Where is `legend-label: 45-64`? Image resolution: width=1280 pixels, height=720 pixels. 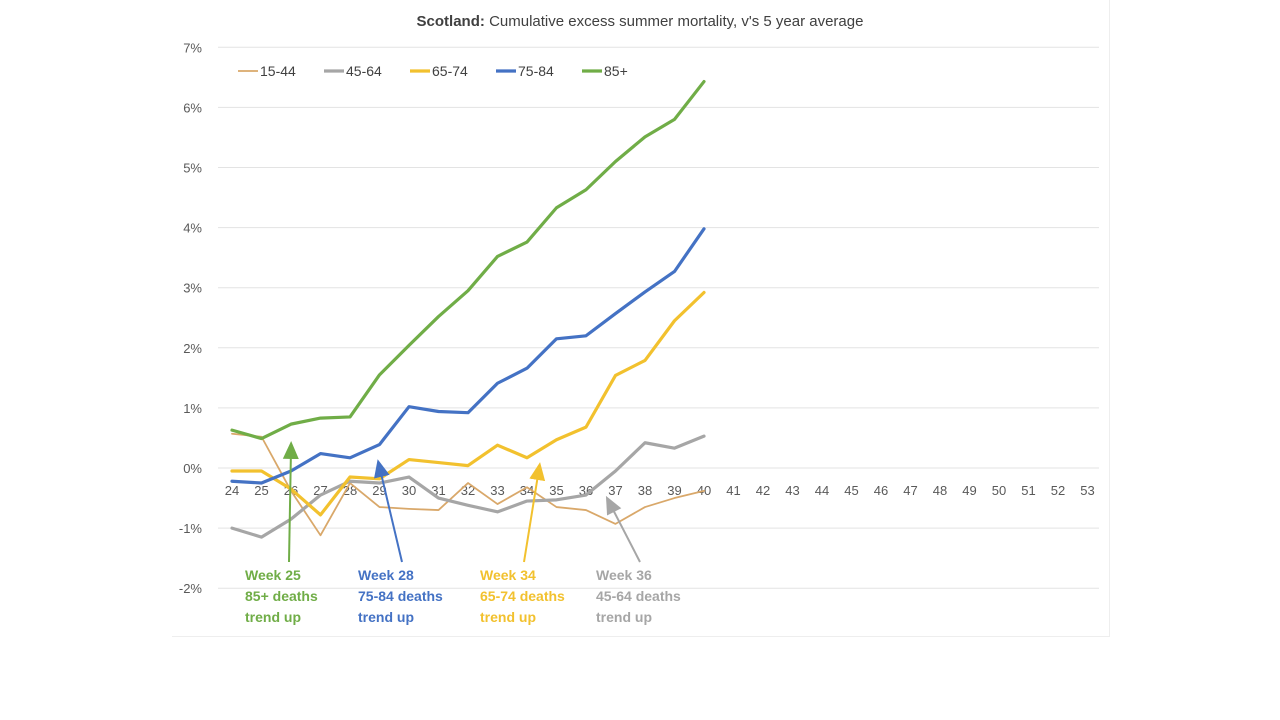 legend-label: 45-64 is located at coordinates (364, 71).